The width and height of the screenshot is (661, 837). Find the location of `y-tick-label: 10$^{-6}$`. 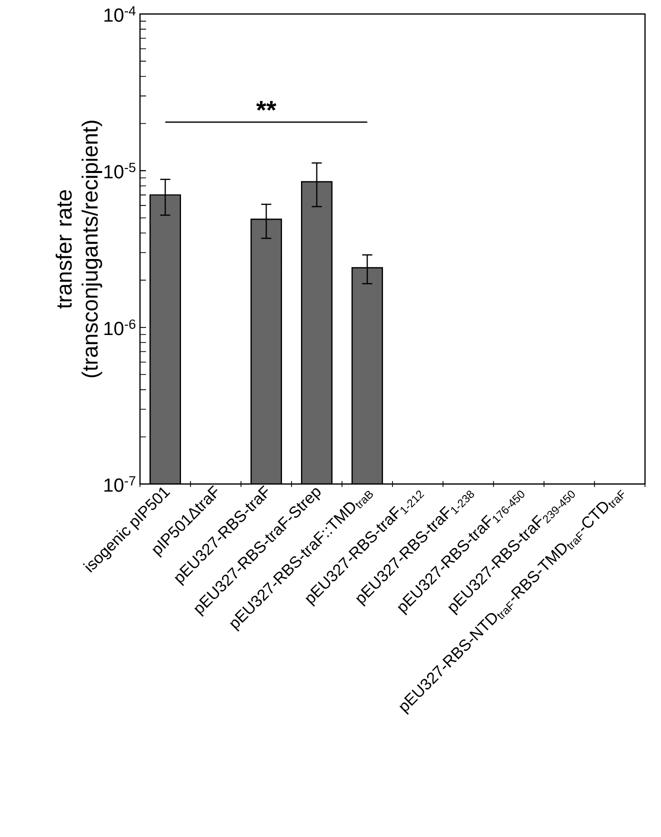

y-tick-label: 10$^{-6}$ is located at coordinates (120, 327).